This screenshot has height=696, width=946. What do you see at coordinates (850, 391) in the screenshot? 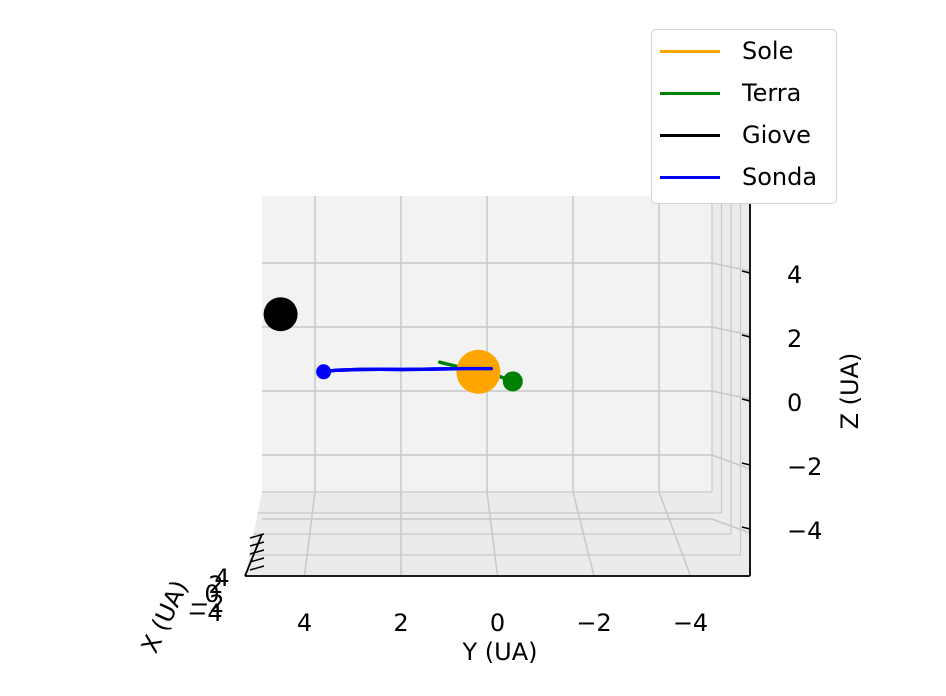
I see `z-axis-label: Z (UA)` at bounding box center [850, 391].